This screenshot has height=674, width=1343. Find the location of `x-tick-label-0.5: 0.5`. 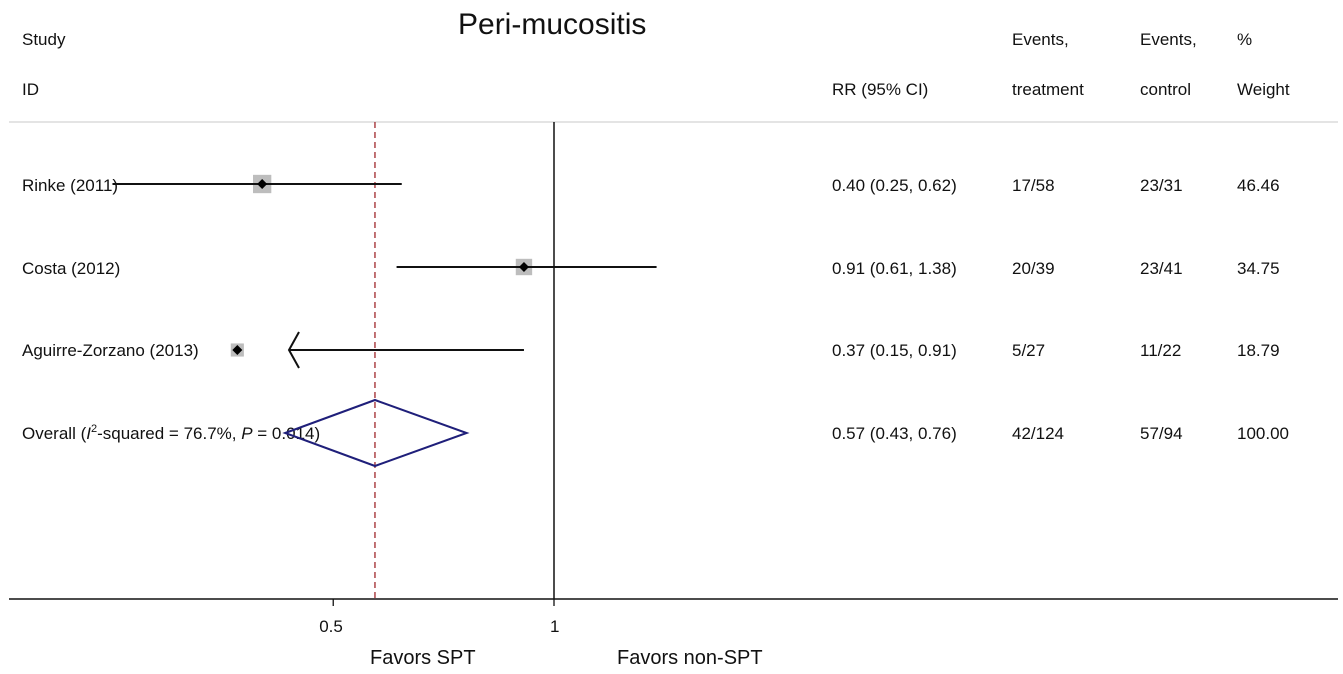

x-tick-label-0.5: 0.5 is located at coordinates (331, 626).